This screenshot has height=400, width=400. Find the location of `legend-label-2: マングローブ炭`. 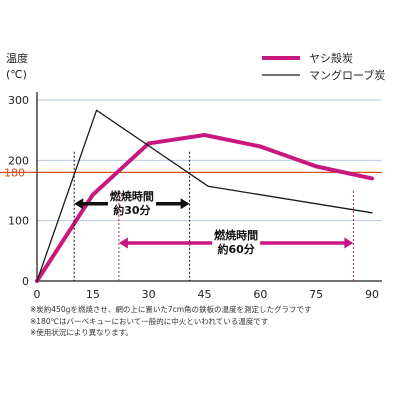

legend-label-2: マングローブ炭 is located at coordinates (347, 75).